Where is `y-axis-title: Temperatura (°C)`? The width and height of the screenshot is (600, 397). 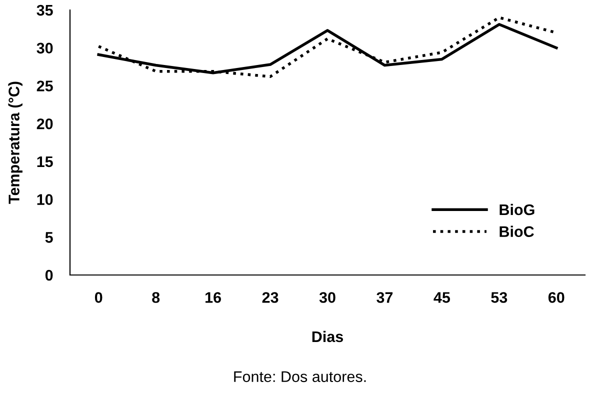 y-axis-title: Temperatura (°C) is located at coordinates (15, 143).